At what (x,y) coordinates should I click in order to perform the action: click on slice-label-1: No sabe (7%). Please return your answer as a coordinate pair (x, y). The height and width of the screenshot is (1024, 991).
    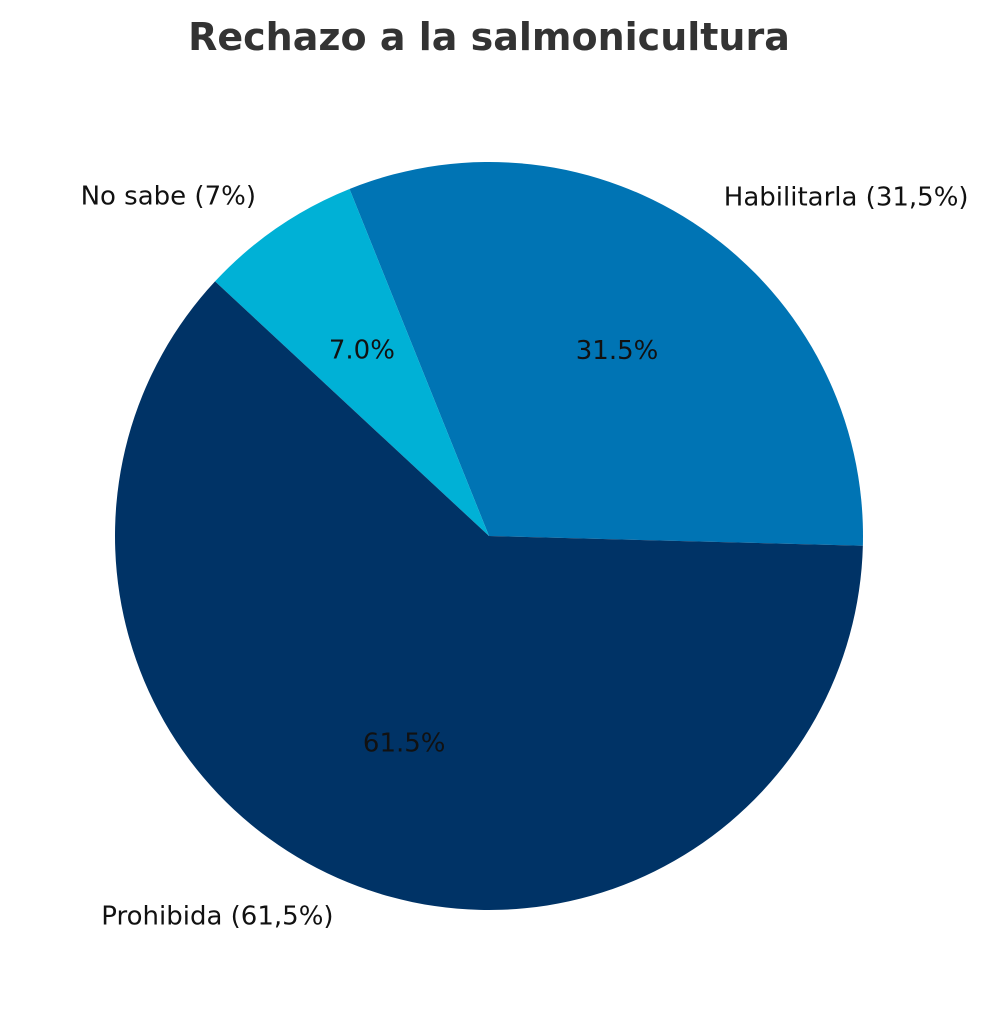
    Looking at the image, I should click on (168, 196).